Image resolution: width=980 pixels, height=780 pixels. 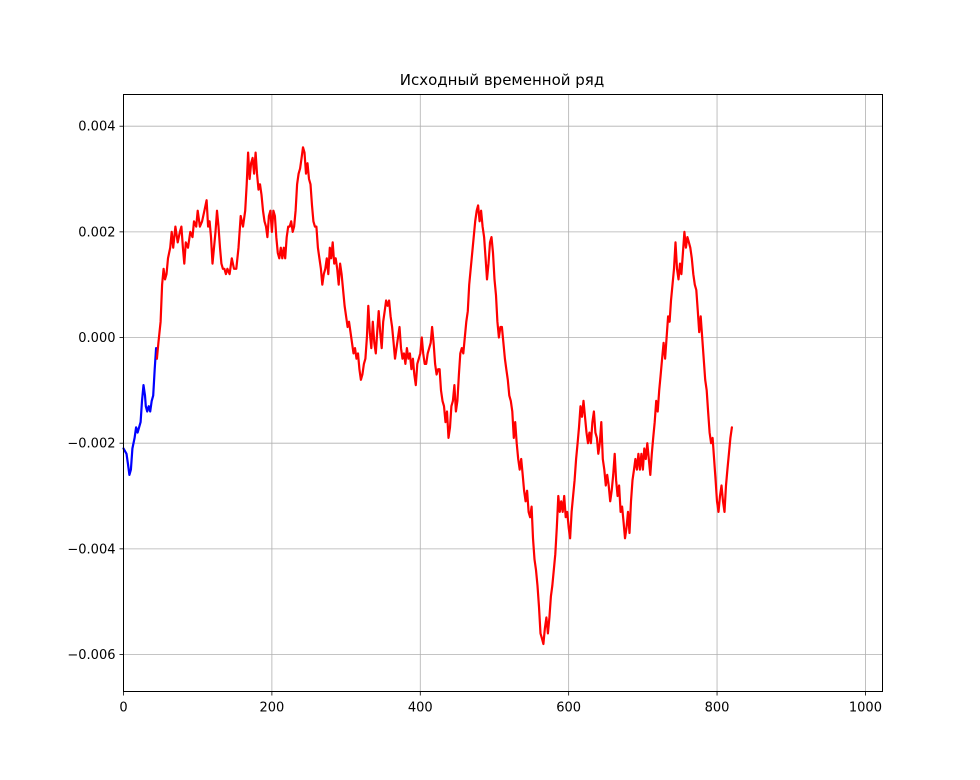 I want to click on x-tick-label: 1000, so click(x=865, y=708).